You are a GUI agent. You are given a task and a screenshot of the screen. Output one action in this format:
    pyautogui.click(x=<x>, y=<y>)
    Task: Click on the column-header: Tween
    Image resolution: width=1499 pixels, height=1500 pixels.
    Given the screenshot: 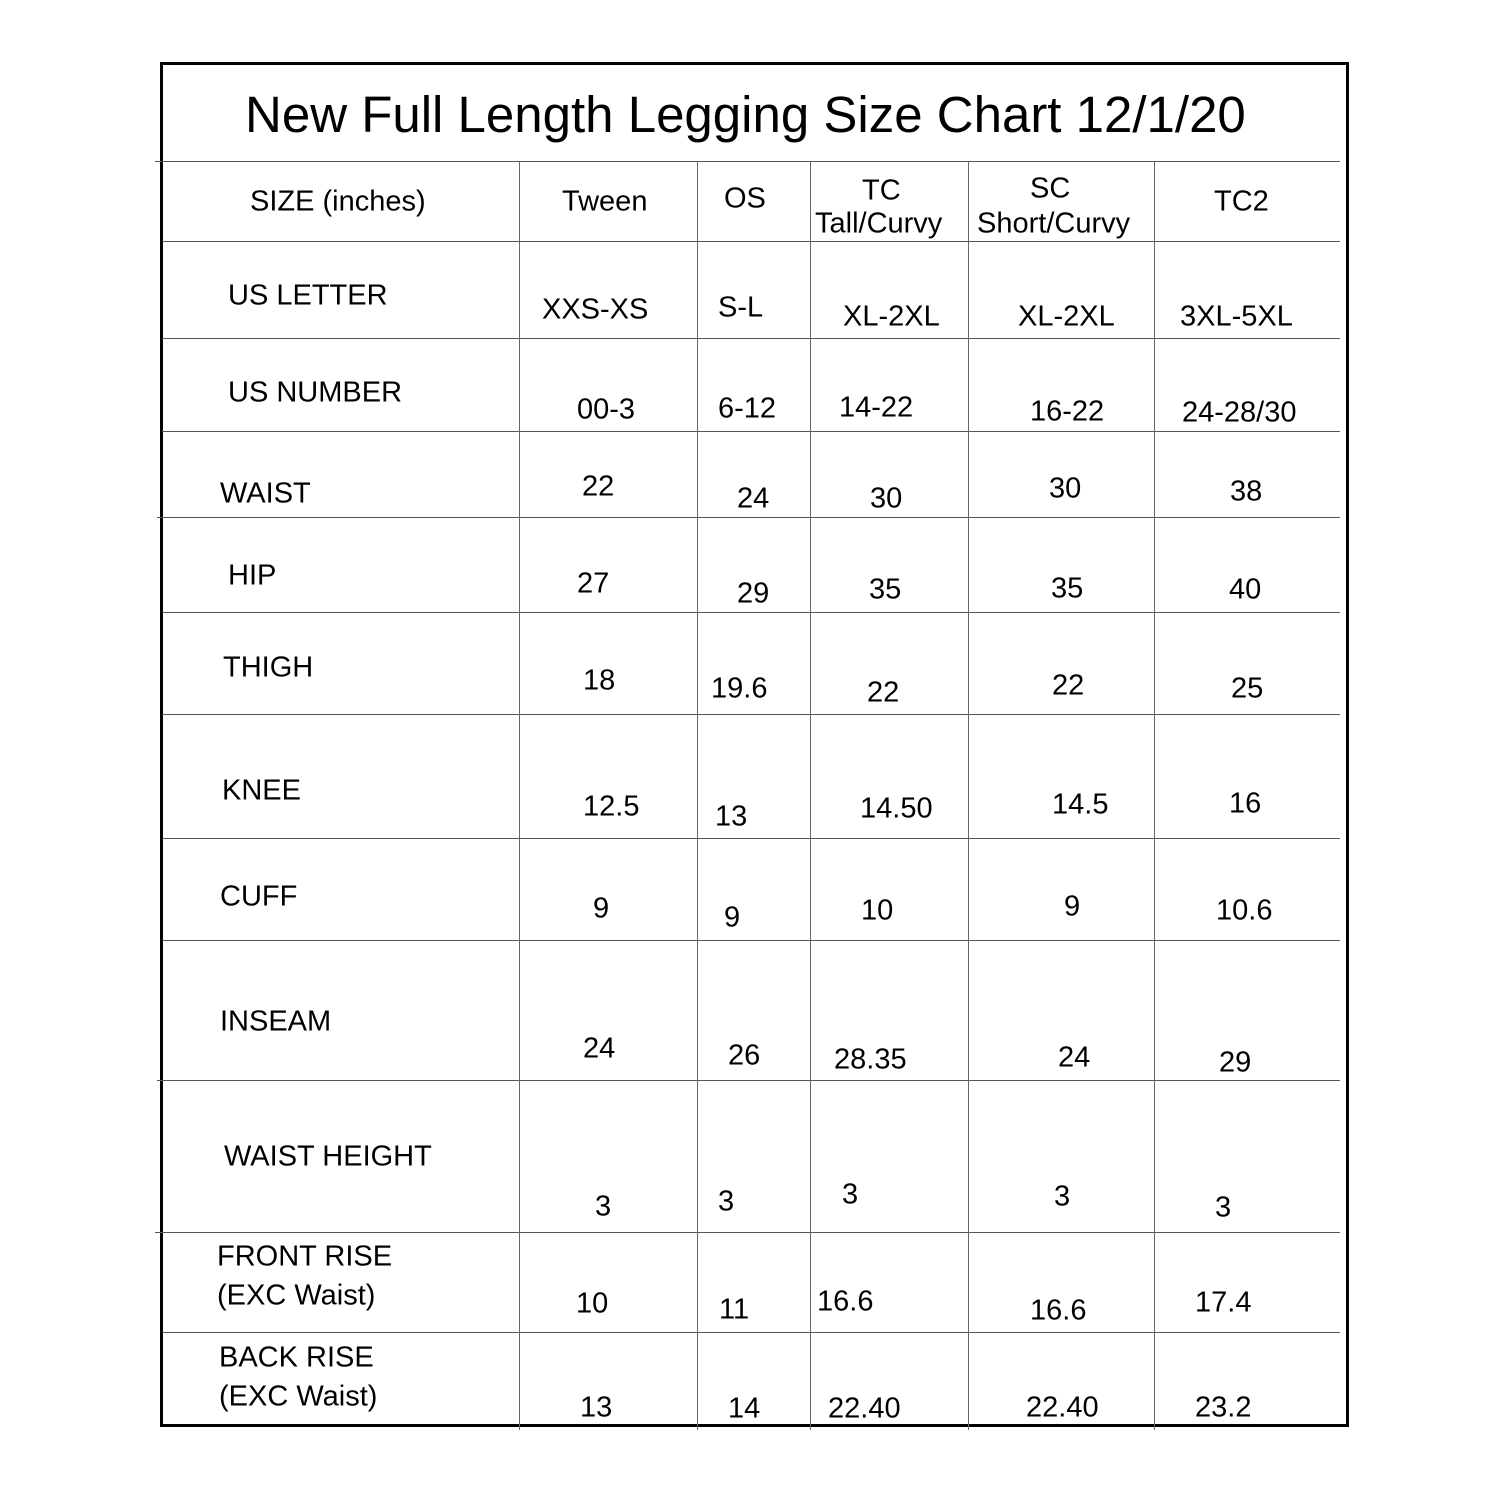 What is the action you would take?
    pyautogui.click(x=605, y=201)
    